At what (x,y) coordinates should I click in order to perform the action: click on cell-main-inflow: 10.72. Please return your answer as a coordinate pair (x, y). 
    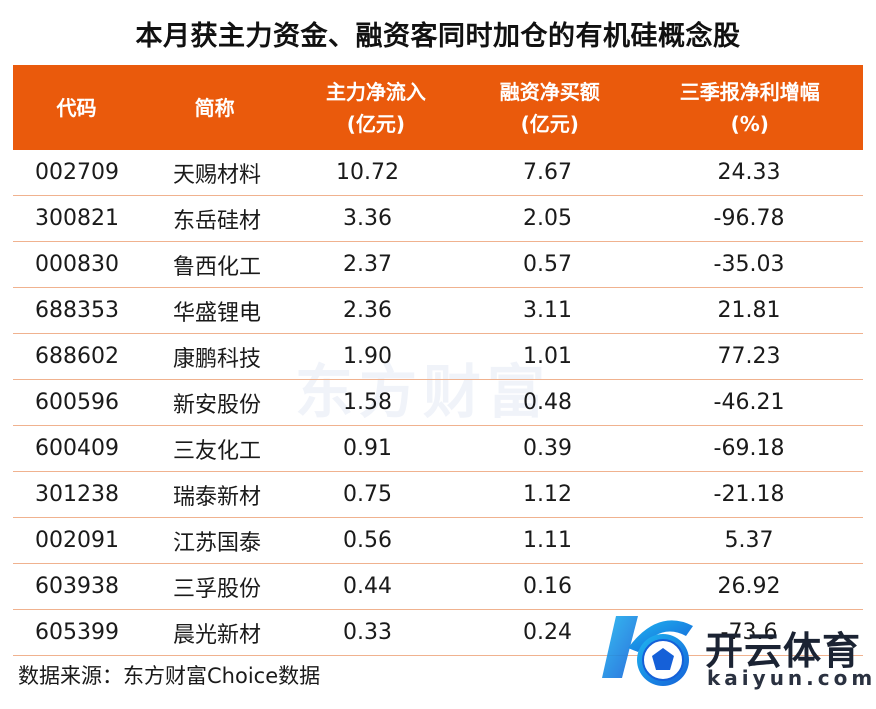
    Looking at the image, I should click on (367, 172).